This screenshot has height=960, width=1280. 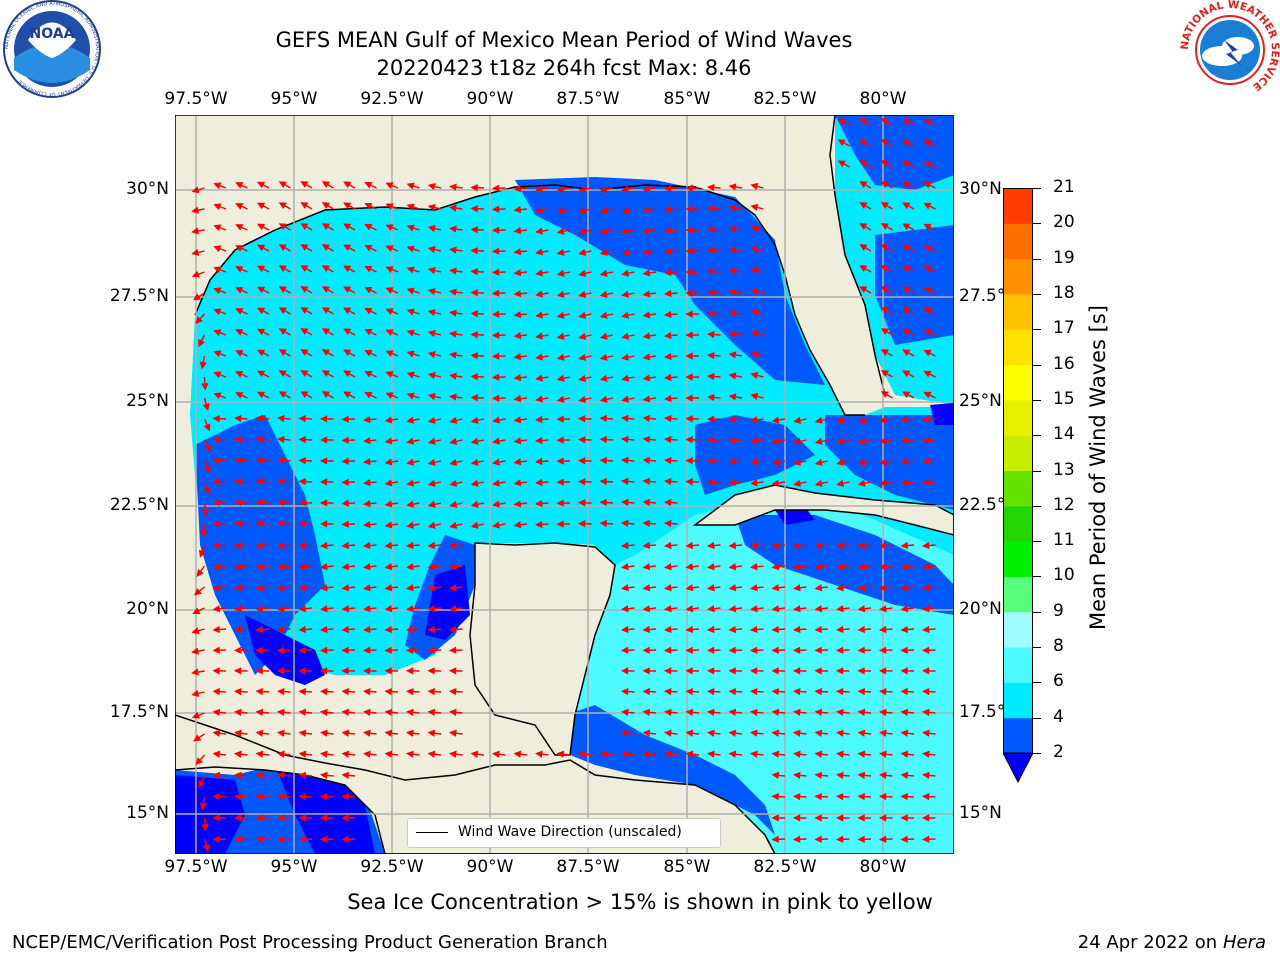 What do you see at coordinates (490, 867) in the screenshot?
I see `lon-label-bottom: 90°W` at bounding box center [490, 867].